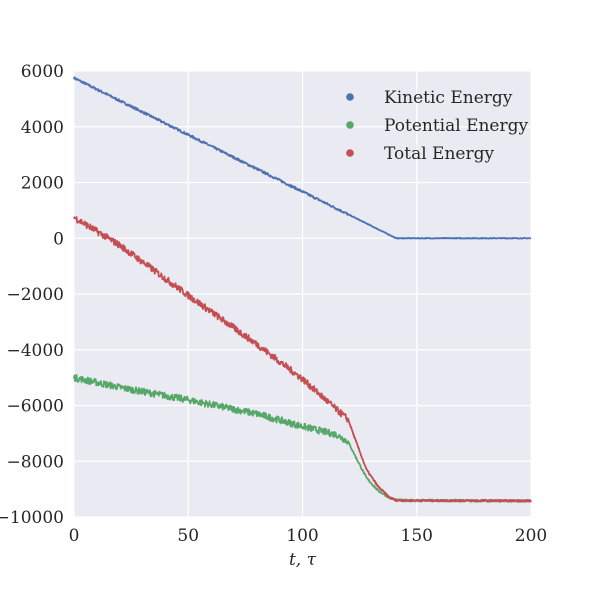 Image resolution: width=590 pixels, height=590 pixels. I want to click on x-tick-labels: 0 50 100 150 200, so click(308, 536).